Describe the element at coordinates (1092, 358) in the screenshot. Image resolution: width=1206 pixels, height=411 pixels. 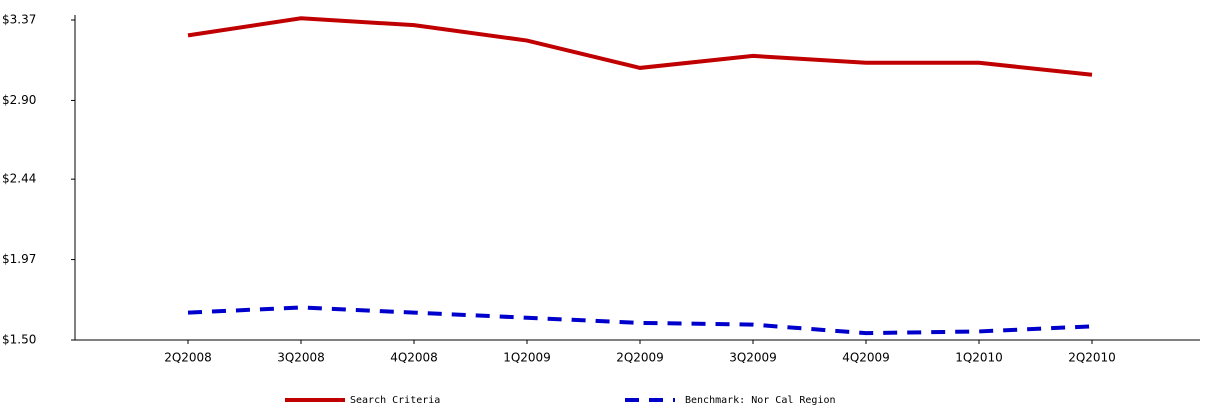
I see `x-tick-label: 2Q2010` at that location.